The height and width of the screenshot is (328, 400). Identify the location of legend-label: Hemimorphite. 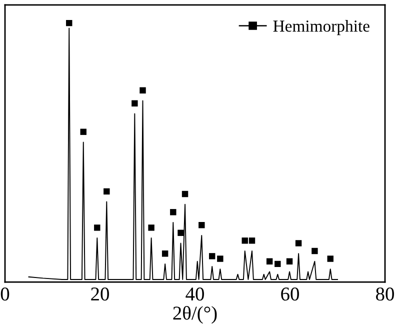
(321, 28).